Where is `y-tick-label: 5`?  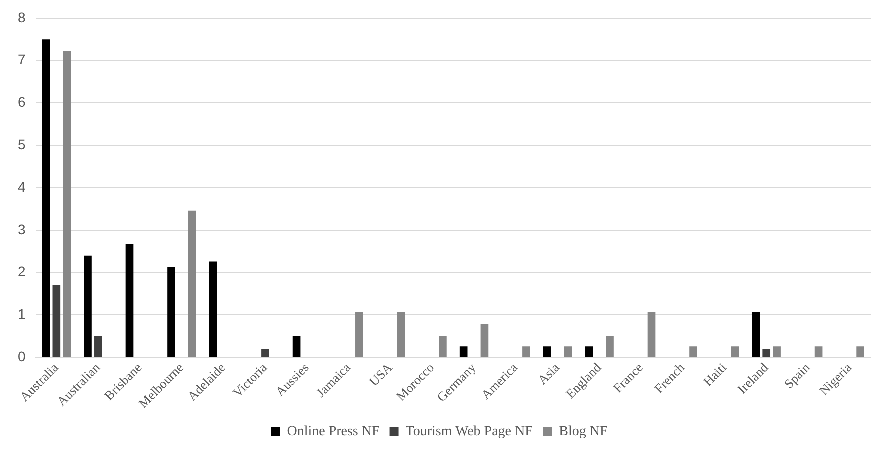 y-tick-label: 5 is located at coordinates (22, 144).